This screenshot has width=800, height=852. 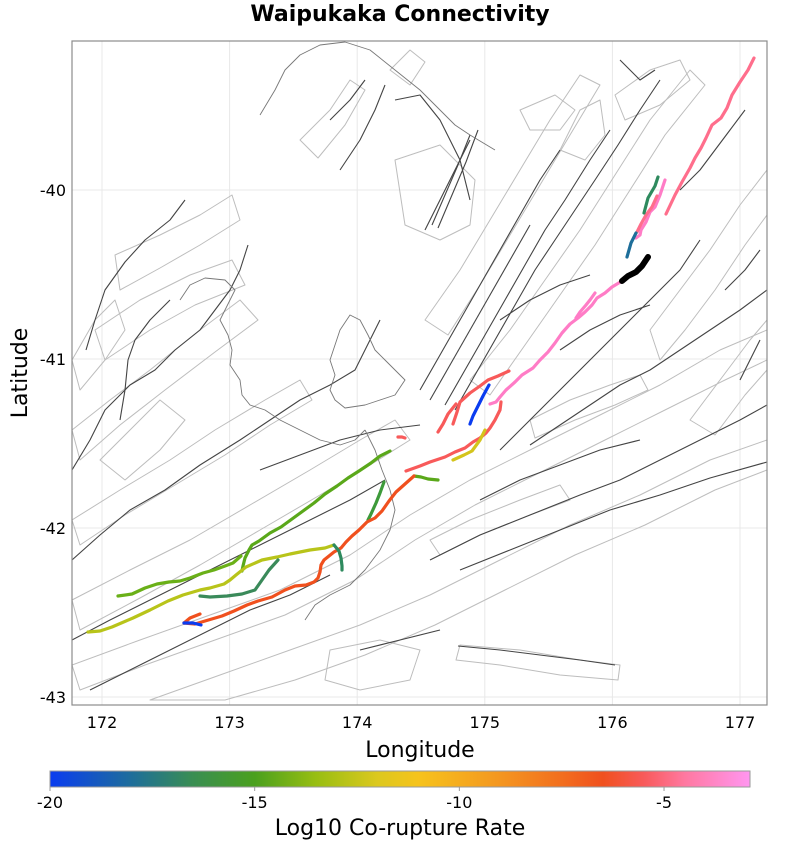 What do you see at coordinates (419, 750) in the screenshot?
I see `x-axis-title: Longitude` at bounding box center [419, 750].